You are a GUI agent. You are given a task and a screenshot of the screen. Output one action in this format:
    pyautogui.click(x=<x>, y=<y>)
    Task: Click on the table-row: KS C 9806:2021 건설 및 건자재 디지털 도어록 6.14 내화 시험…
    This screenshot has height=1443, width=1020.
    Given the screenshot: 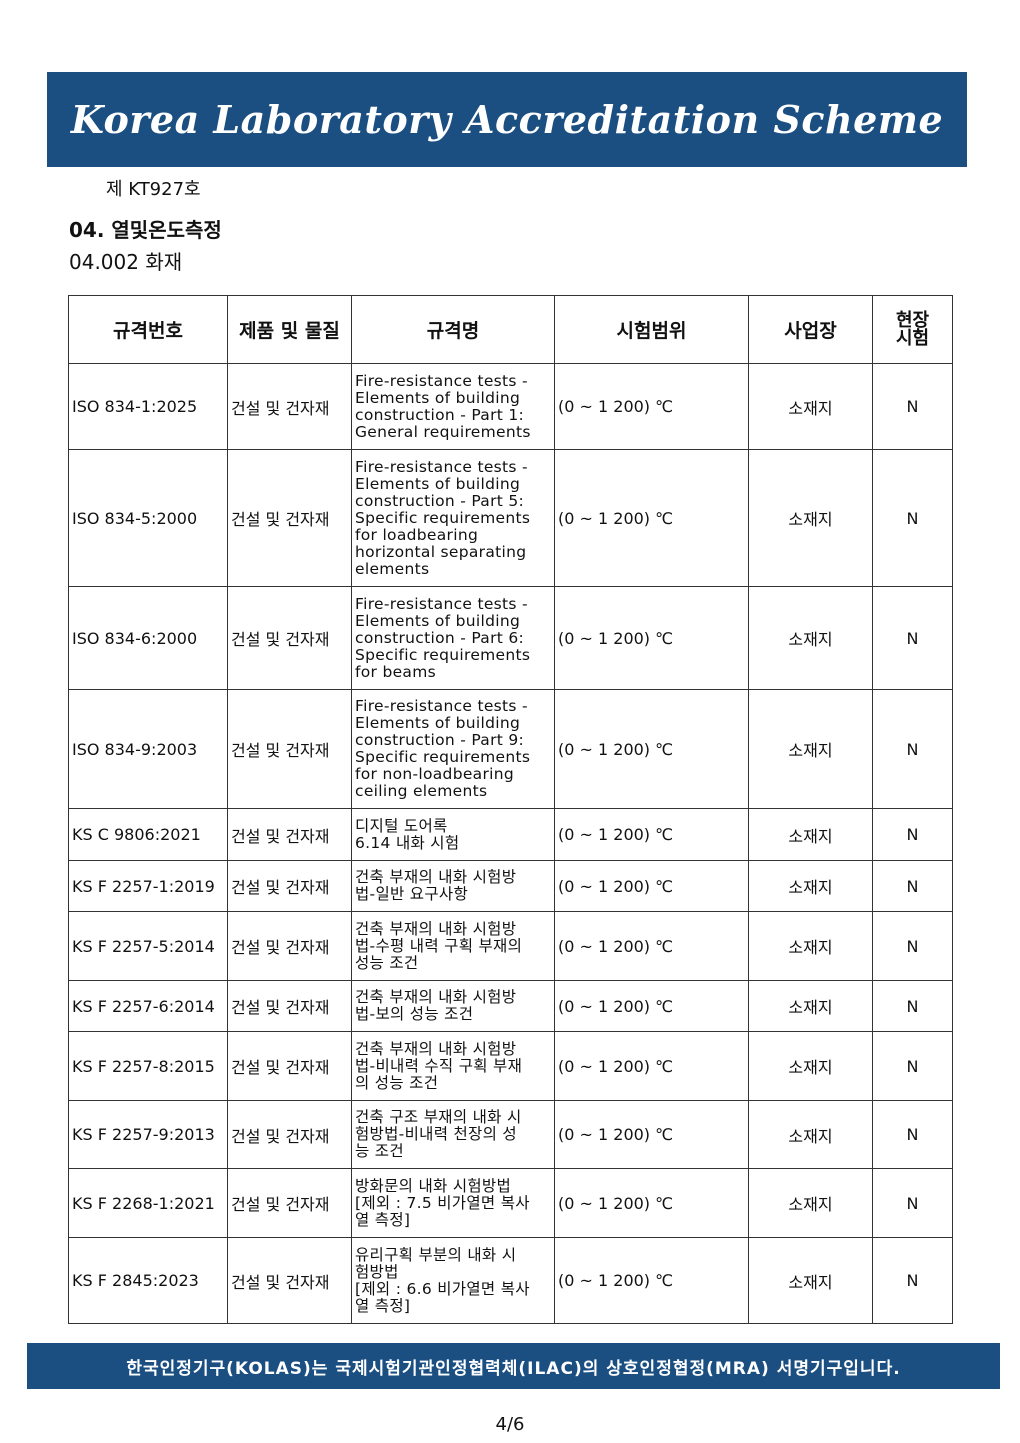 What is the action you would take?
    pyautogui.click(x=510, y=834)
    